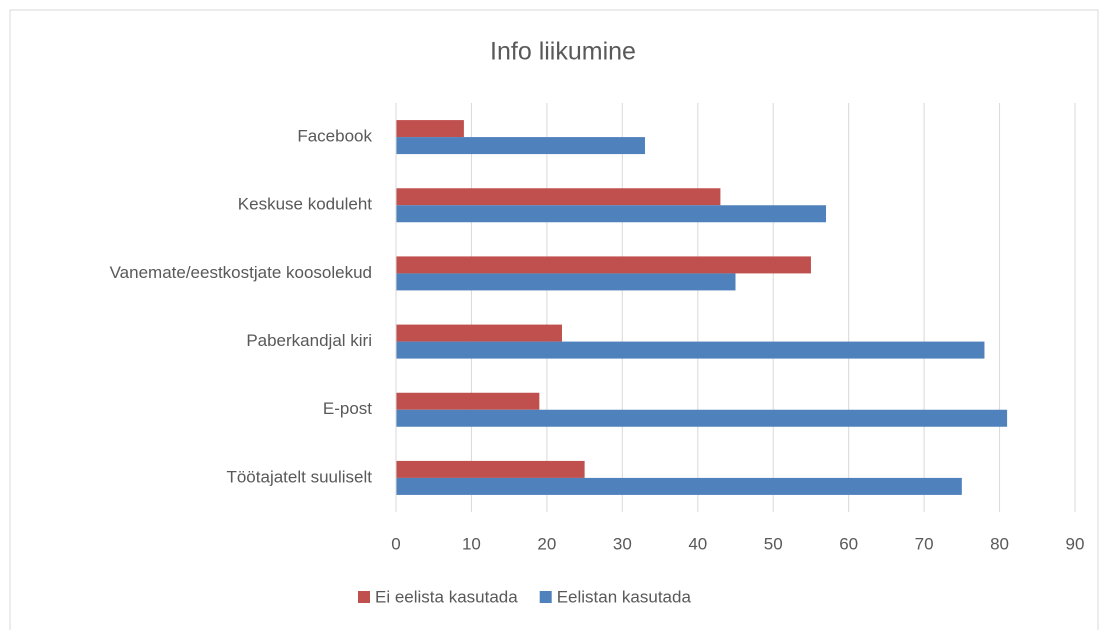 The height and width of the screenshot is (630, 1108). Describe the element at coordinates (773, 543) in the screenshot. I see `x-tick-label: 50` at that location.